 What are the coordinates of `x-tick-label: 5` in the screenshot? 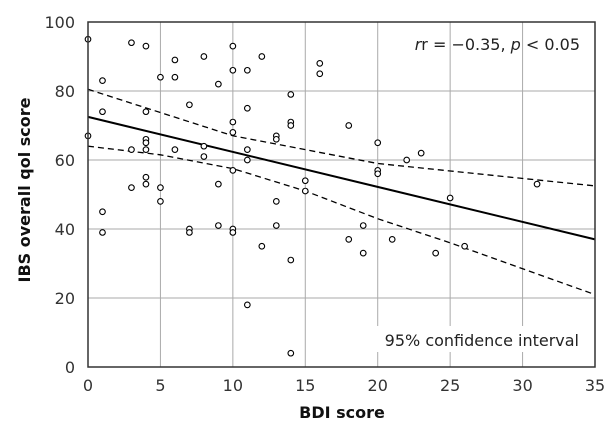 It's located at (160, 385).